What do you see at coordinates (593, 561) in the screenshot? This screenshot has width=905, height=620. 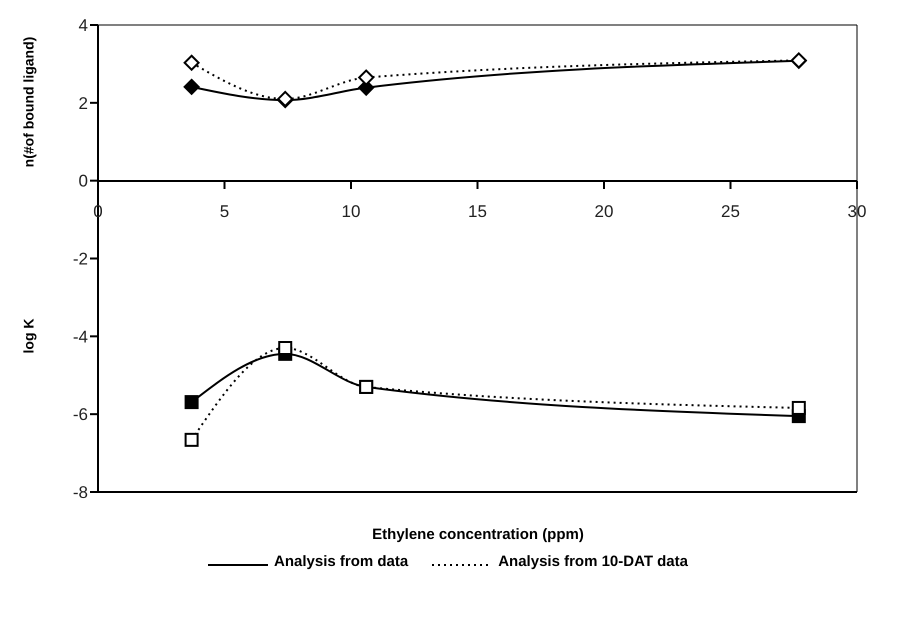 I see `legend-label: Analysis from 10-DAT data` at bounding box center [593, 561].